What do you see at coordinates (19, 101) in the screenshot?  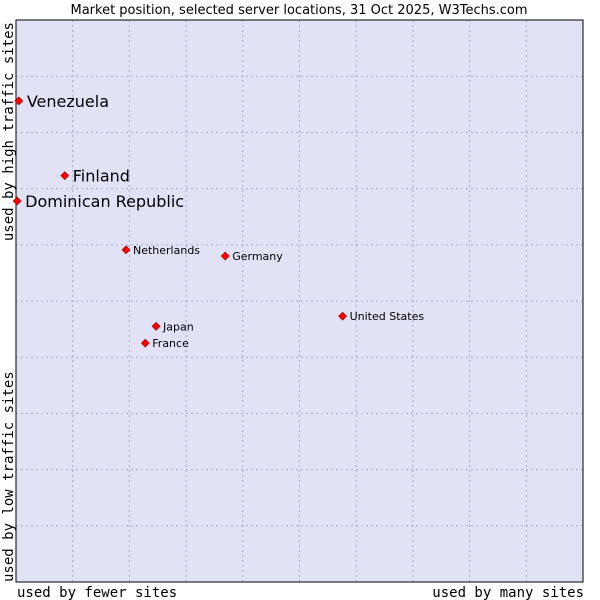 I see `point-marker-venezuela` at bounding box center [19, 101].